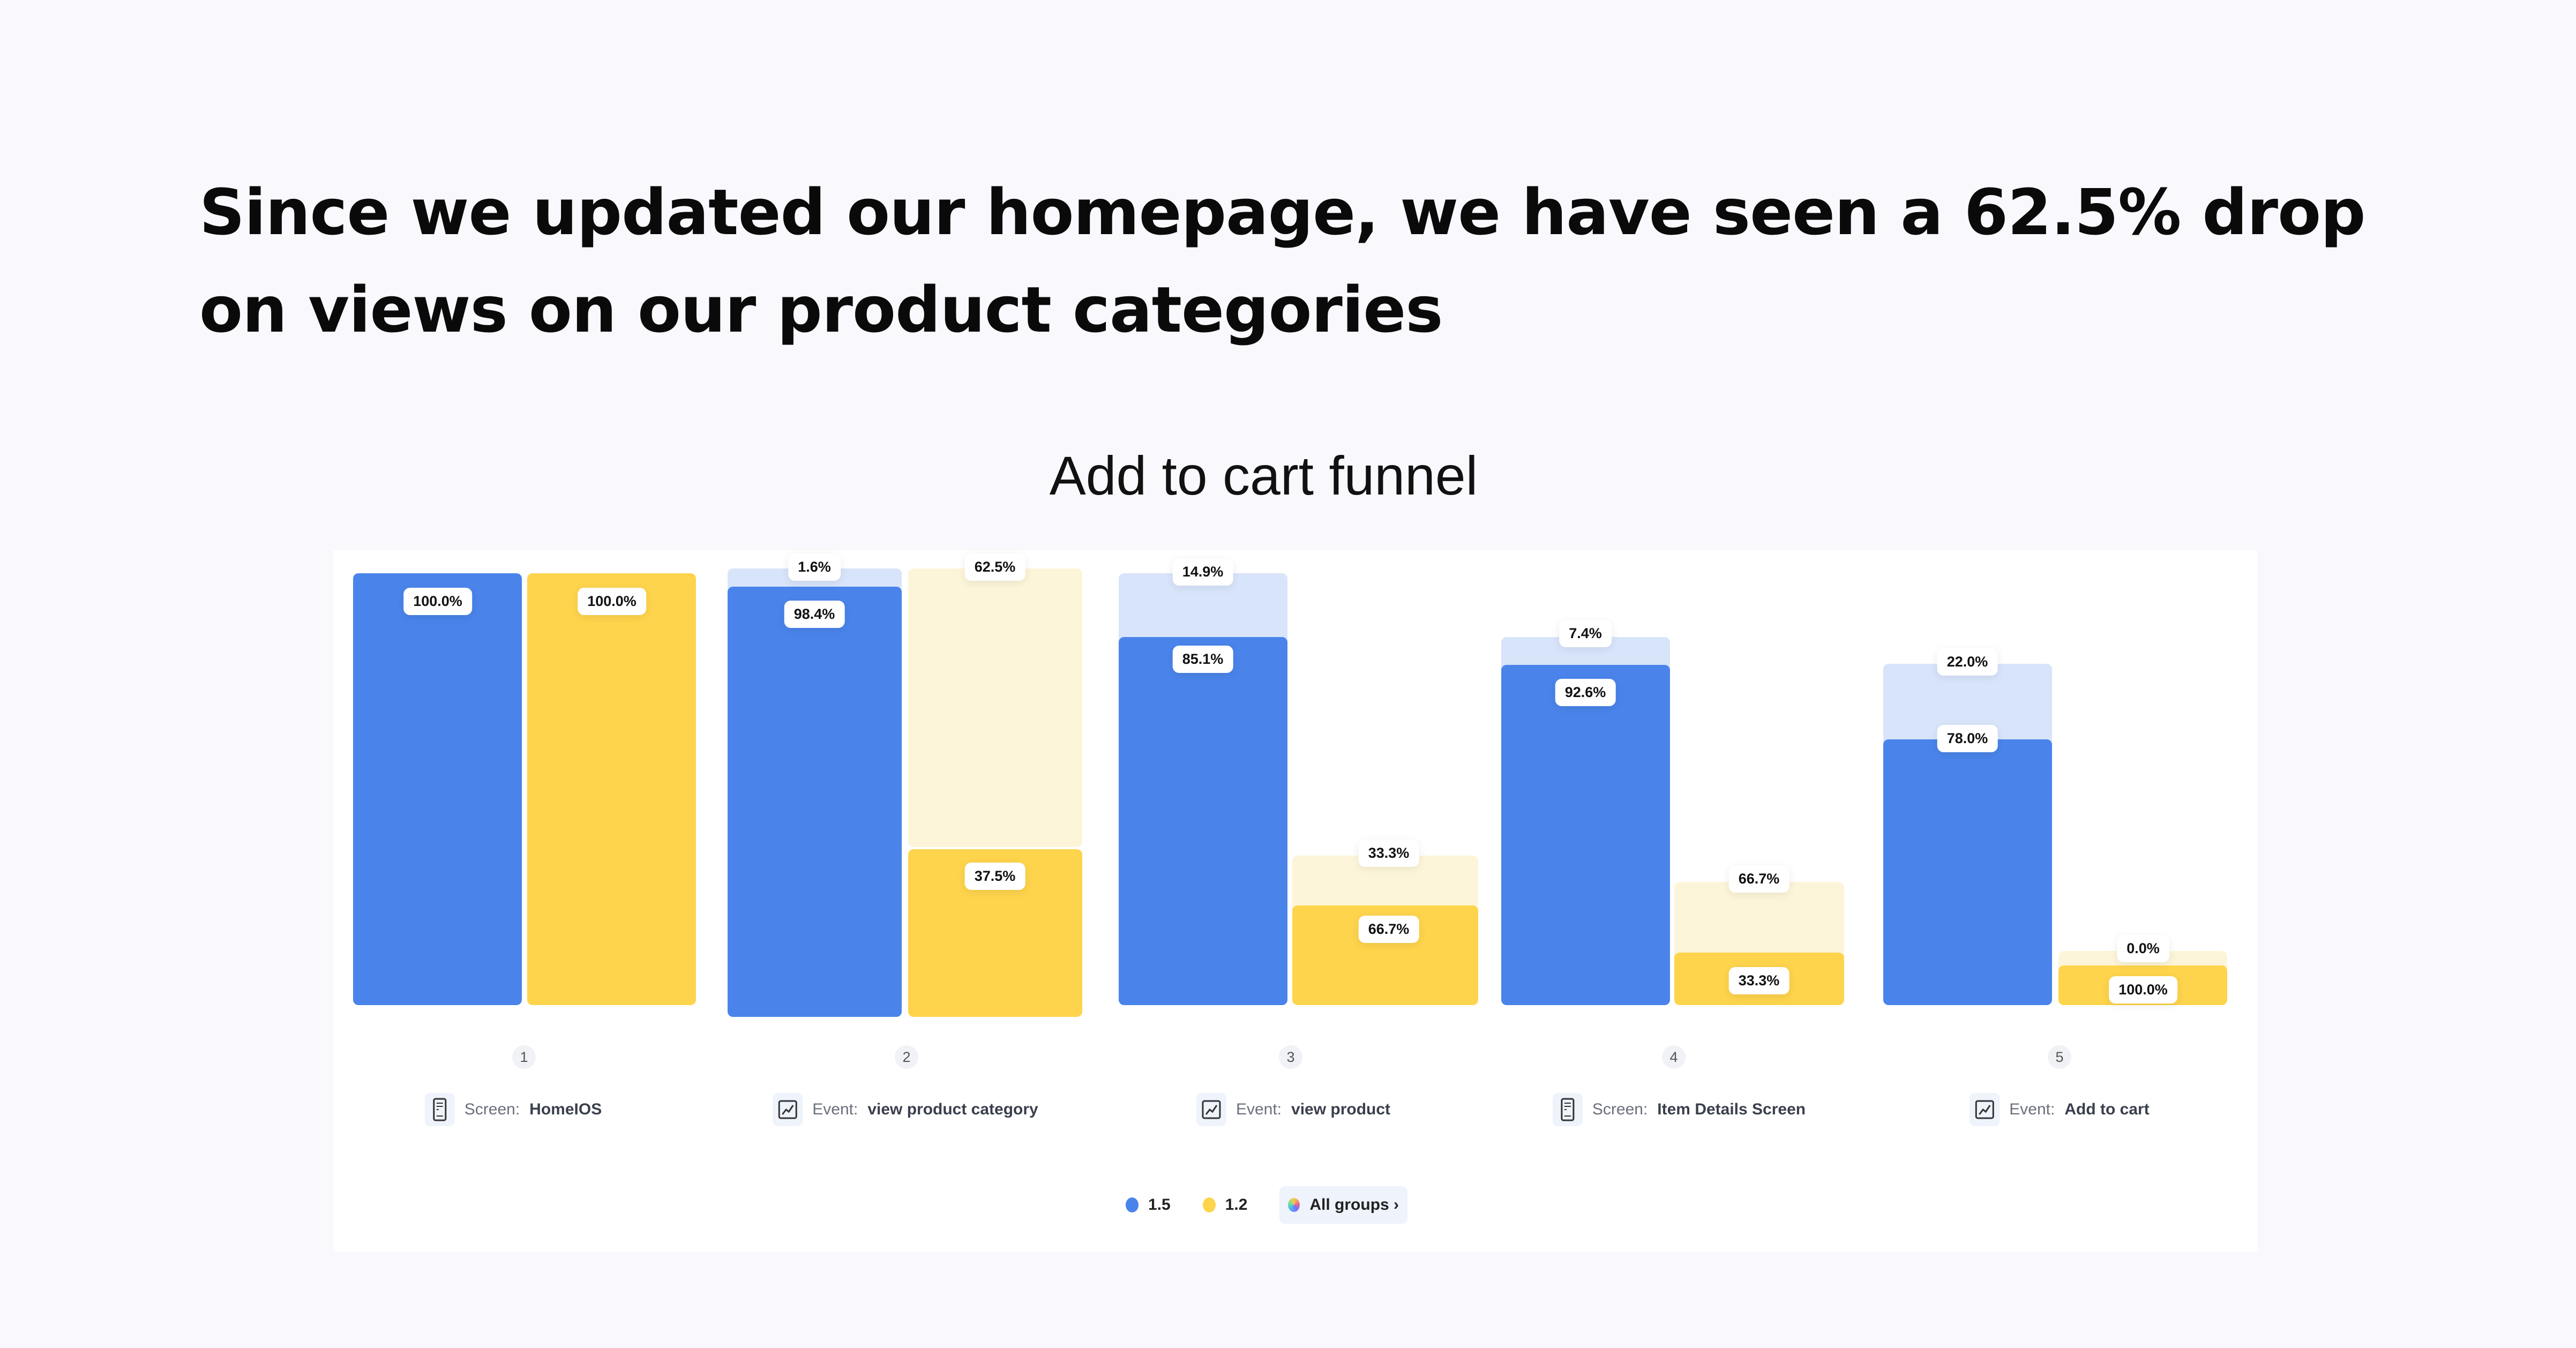  What do you see at coordinates (1236, 1205) in the screenshot?
I see `legend-label: 1.2` at bounding box center [1236, 1205].